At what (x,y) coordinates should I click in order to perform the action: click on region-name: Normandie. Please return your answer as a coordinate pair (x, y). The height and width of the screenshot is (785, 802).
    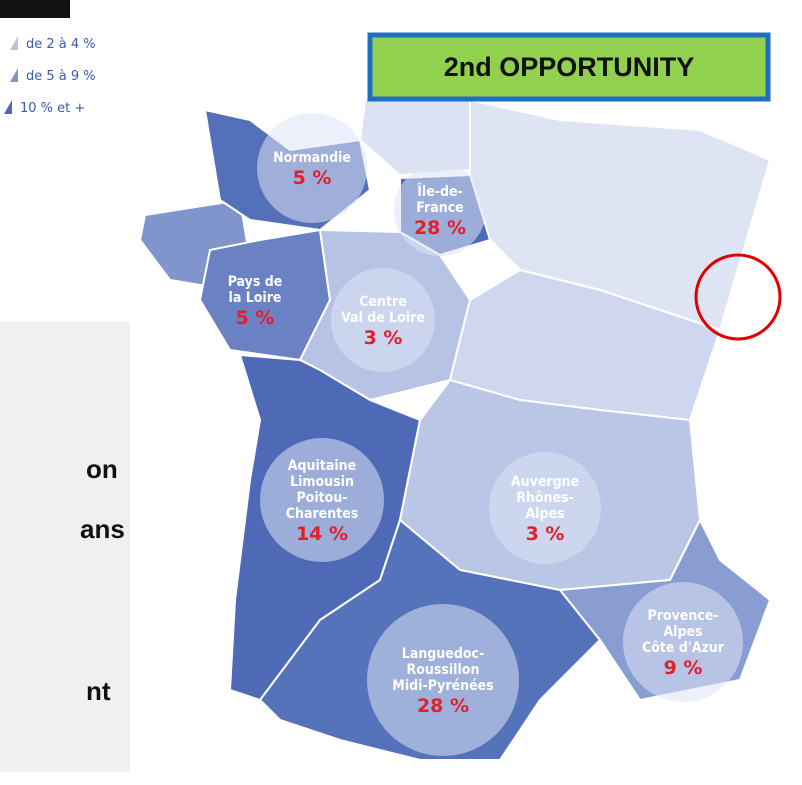
    Looking at the image, I should click on (312, 158).